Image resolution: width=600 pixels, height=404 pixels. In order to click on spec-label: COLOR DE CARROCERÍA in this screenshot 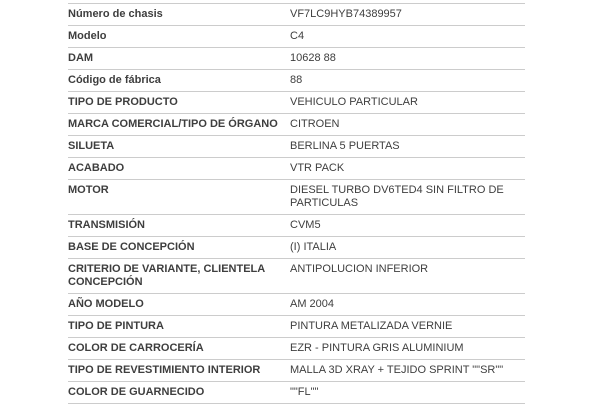, I will do `click(136, 348)`.